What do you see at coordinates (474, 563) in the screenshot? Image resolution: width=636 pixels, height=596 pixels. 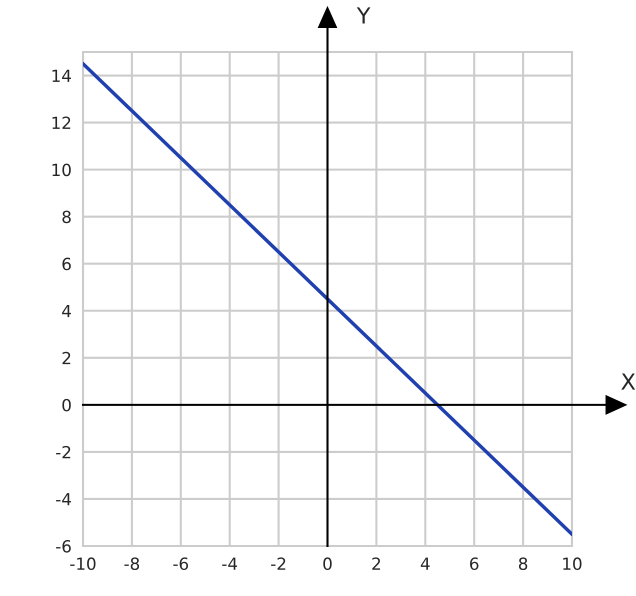 I see `x-tick-label: 6` at bounding box center [474, 563].